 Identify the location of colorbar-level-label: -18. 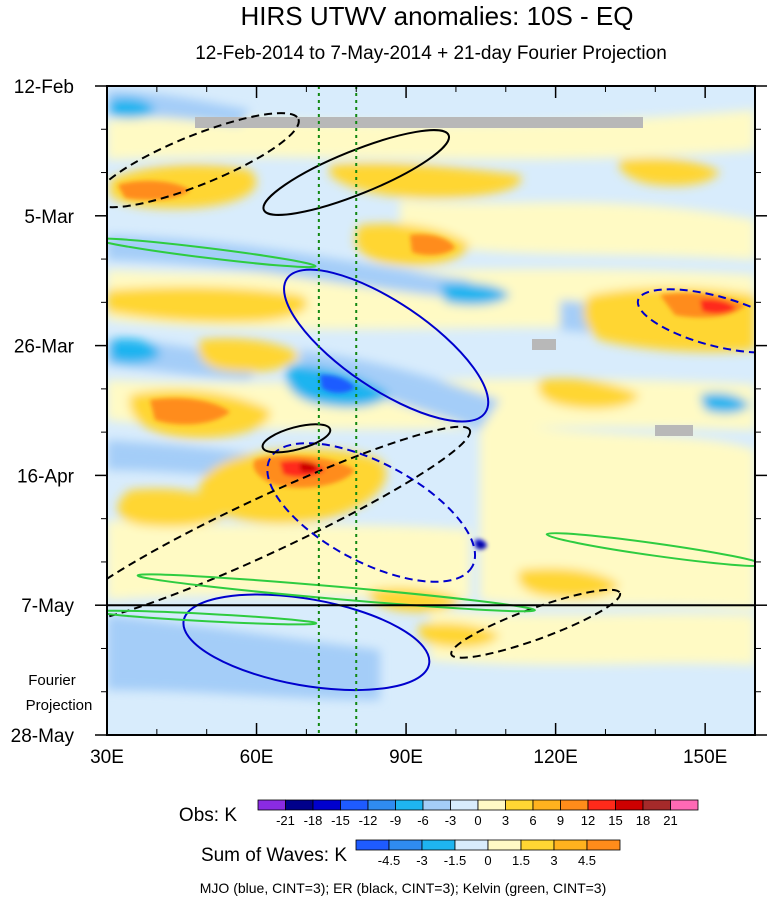
(313, 820).